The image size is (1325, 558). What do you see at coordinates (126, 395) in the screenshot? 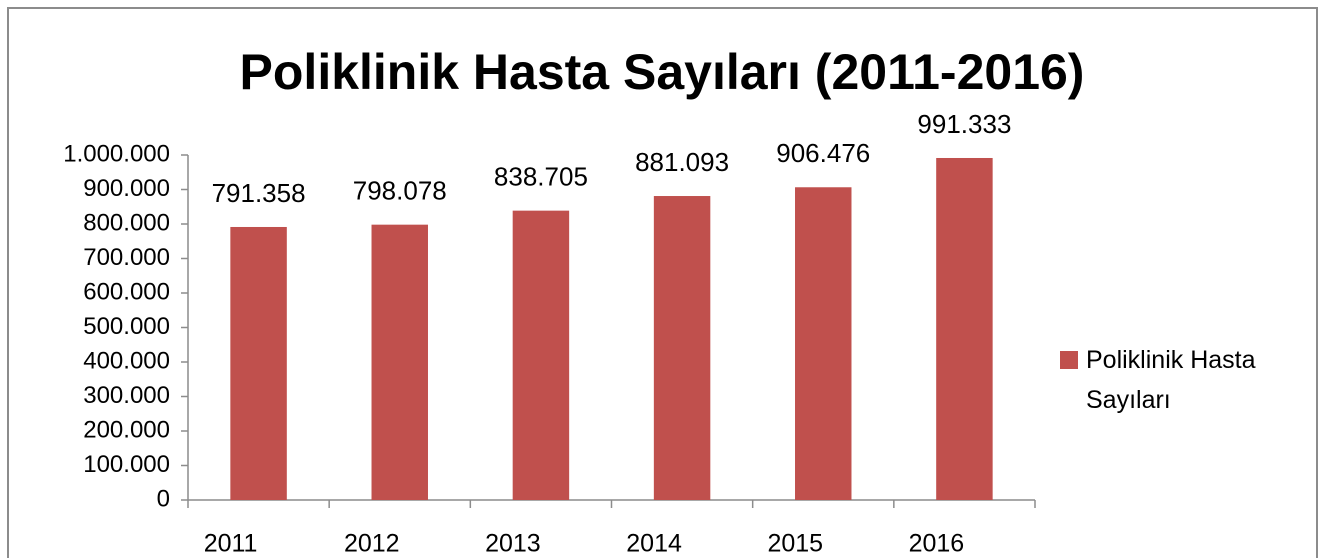
I see `y-tick-label: 300.000` at bounding box center [126, 395].